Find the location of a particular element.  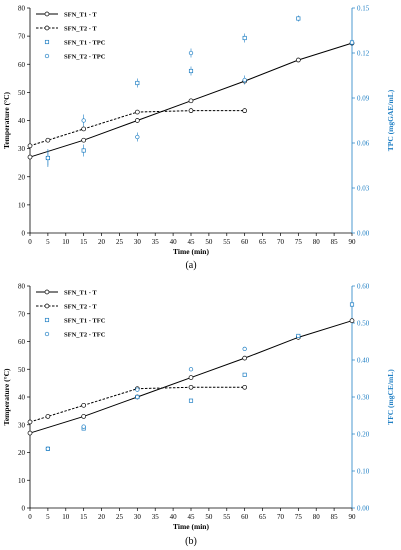

x-tick-label: 5 is located at coordinates (48, 242).